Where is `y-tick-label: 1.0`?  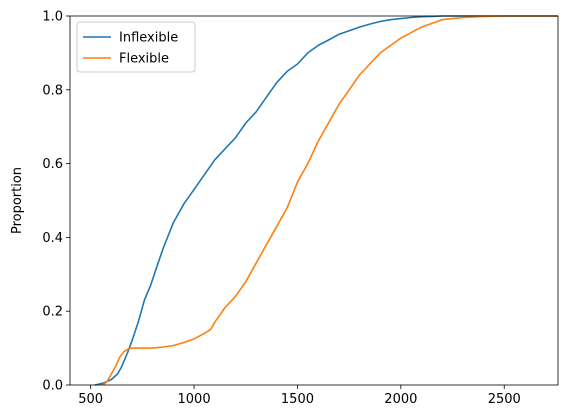 y-tick-label: 1.0 is located at coordinates (52, 17).